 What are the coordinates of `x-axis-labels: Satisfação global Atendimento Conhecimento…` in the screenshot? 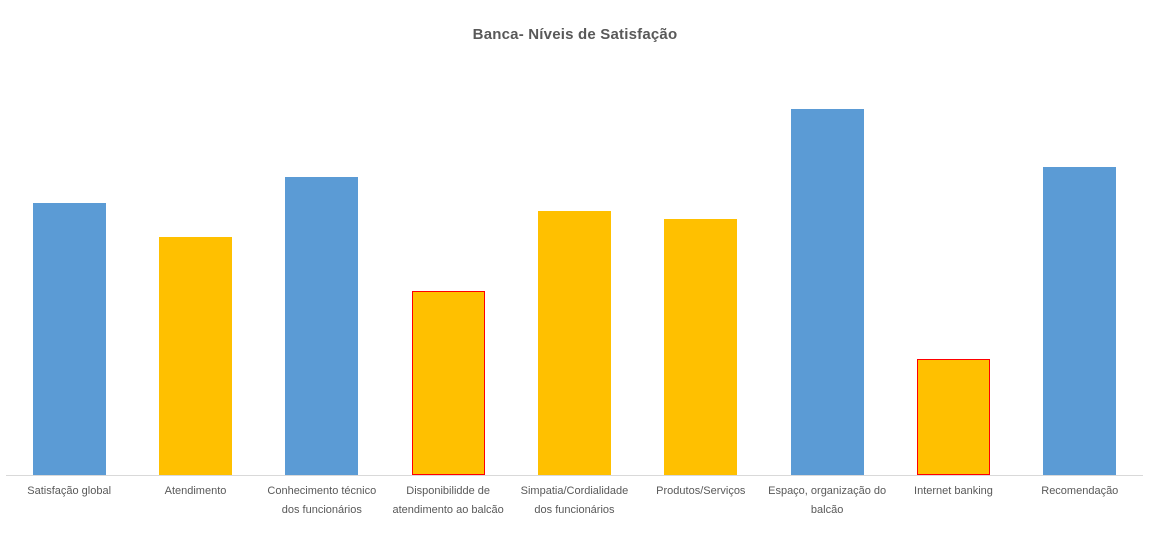 It's located at (574, 501).